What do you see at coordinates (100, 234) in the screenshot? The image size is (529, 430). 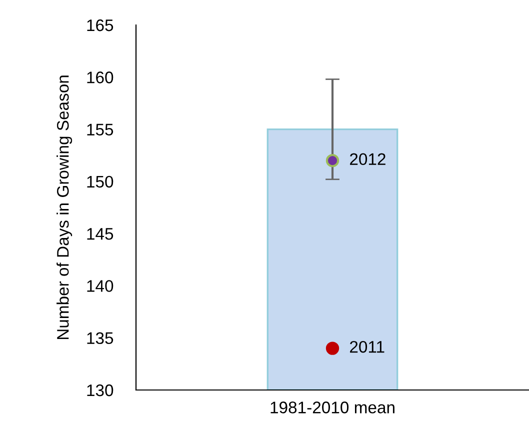 I see `y-tick-label: 145` at bounding box center [100, 234].